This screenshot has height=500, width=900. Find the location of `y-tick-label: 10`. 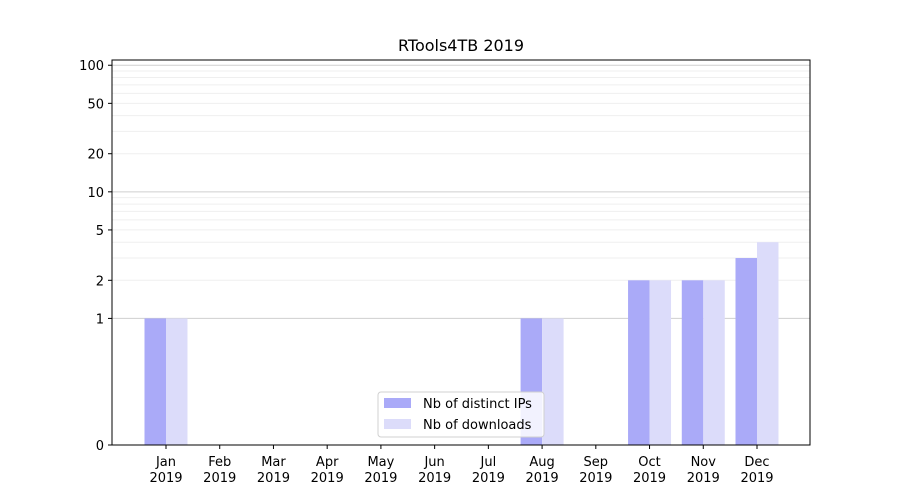

y-tick-label: 10 is located at coordinates (95, 193).